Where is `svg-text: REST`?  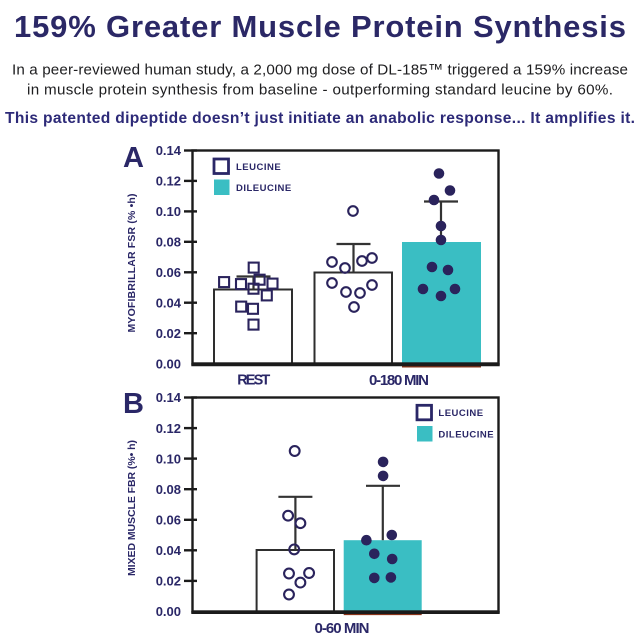
svg-text: REST is located at coordinates (253, 381).